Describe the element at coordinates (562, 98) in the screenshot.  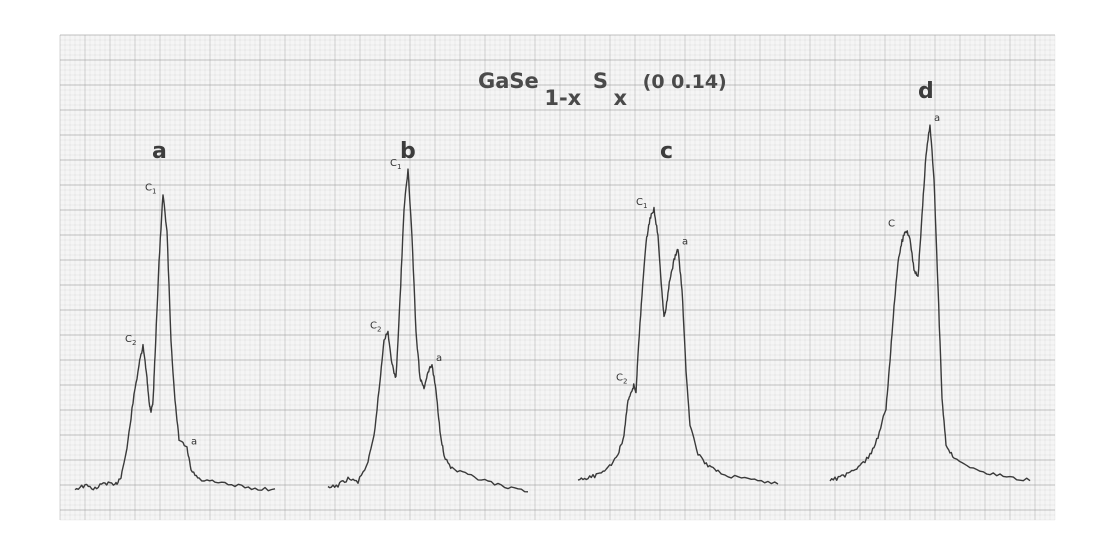
I see `title-part-2: 1-x` at that location.